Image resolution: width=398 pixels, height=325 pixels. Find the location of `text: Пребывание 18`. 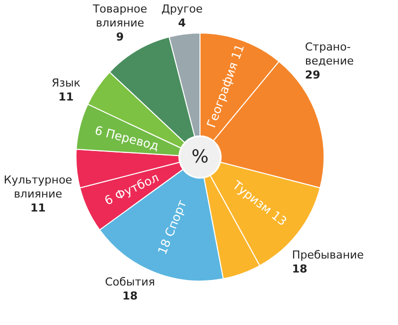

text: Пребывание 18 is located at coordinates (328, 262).